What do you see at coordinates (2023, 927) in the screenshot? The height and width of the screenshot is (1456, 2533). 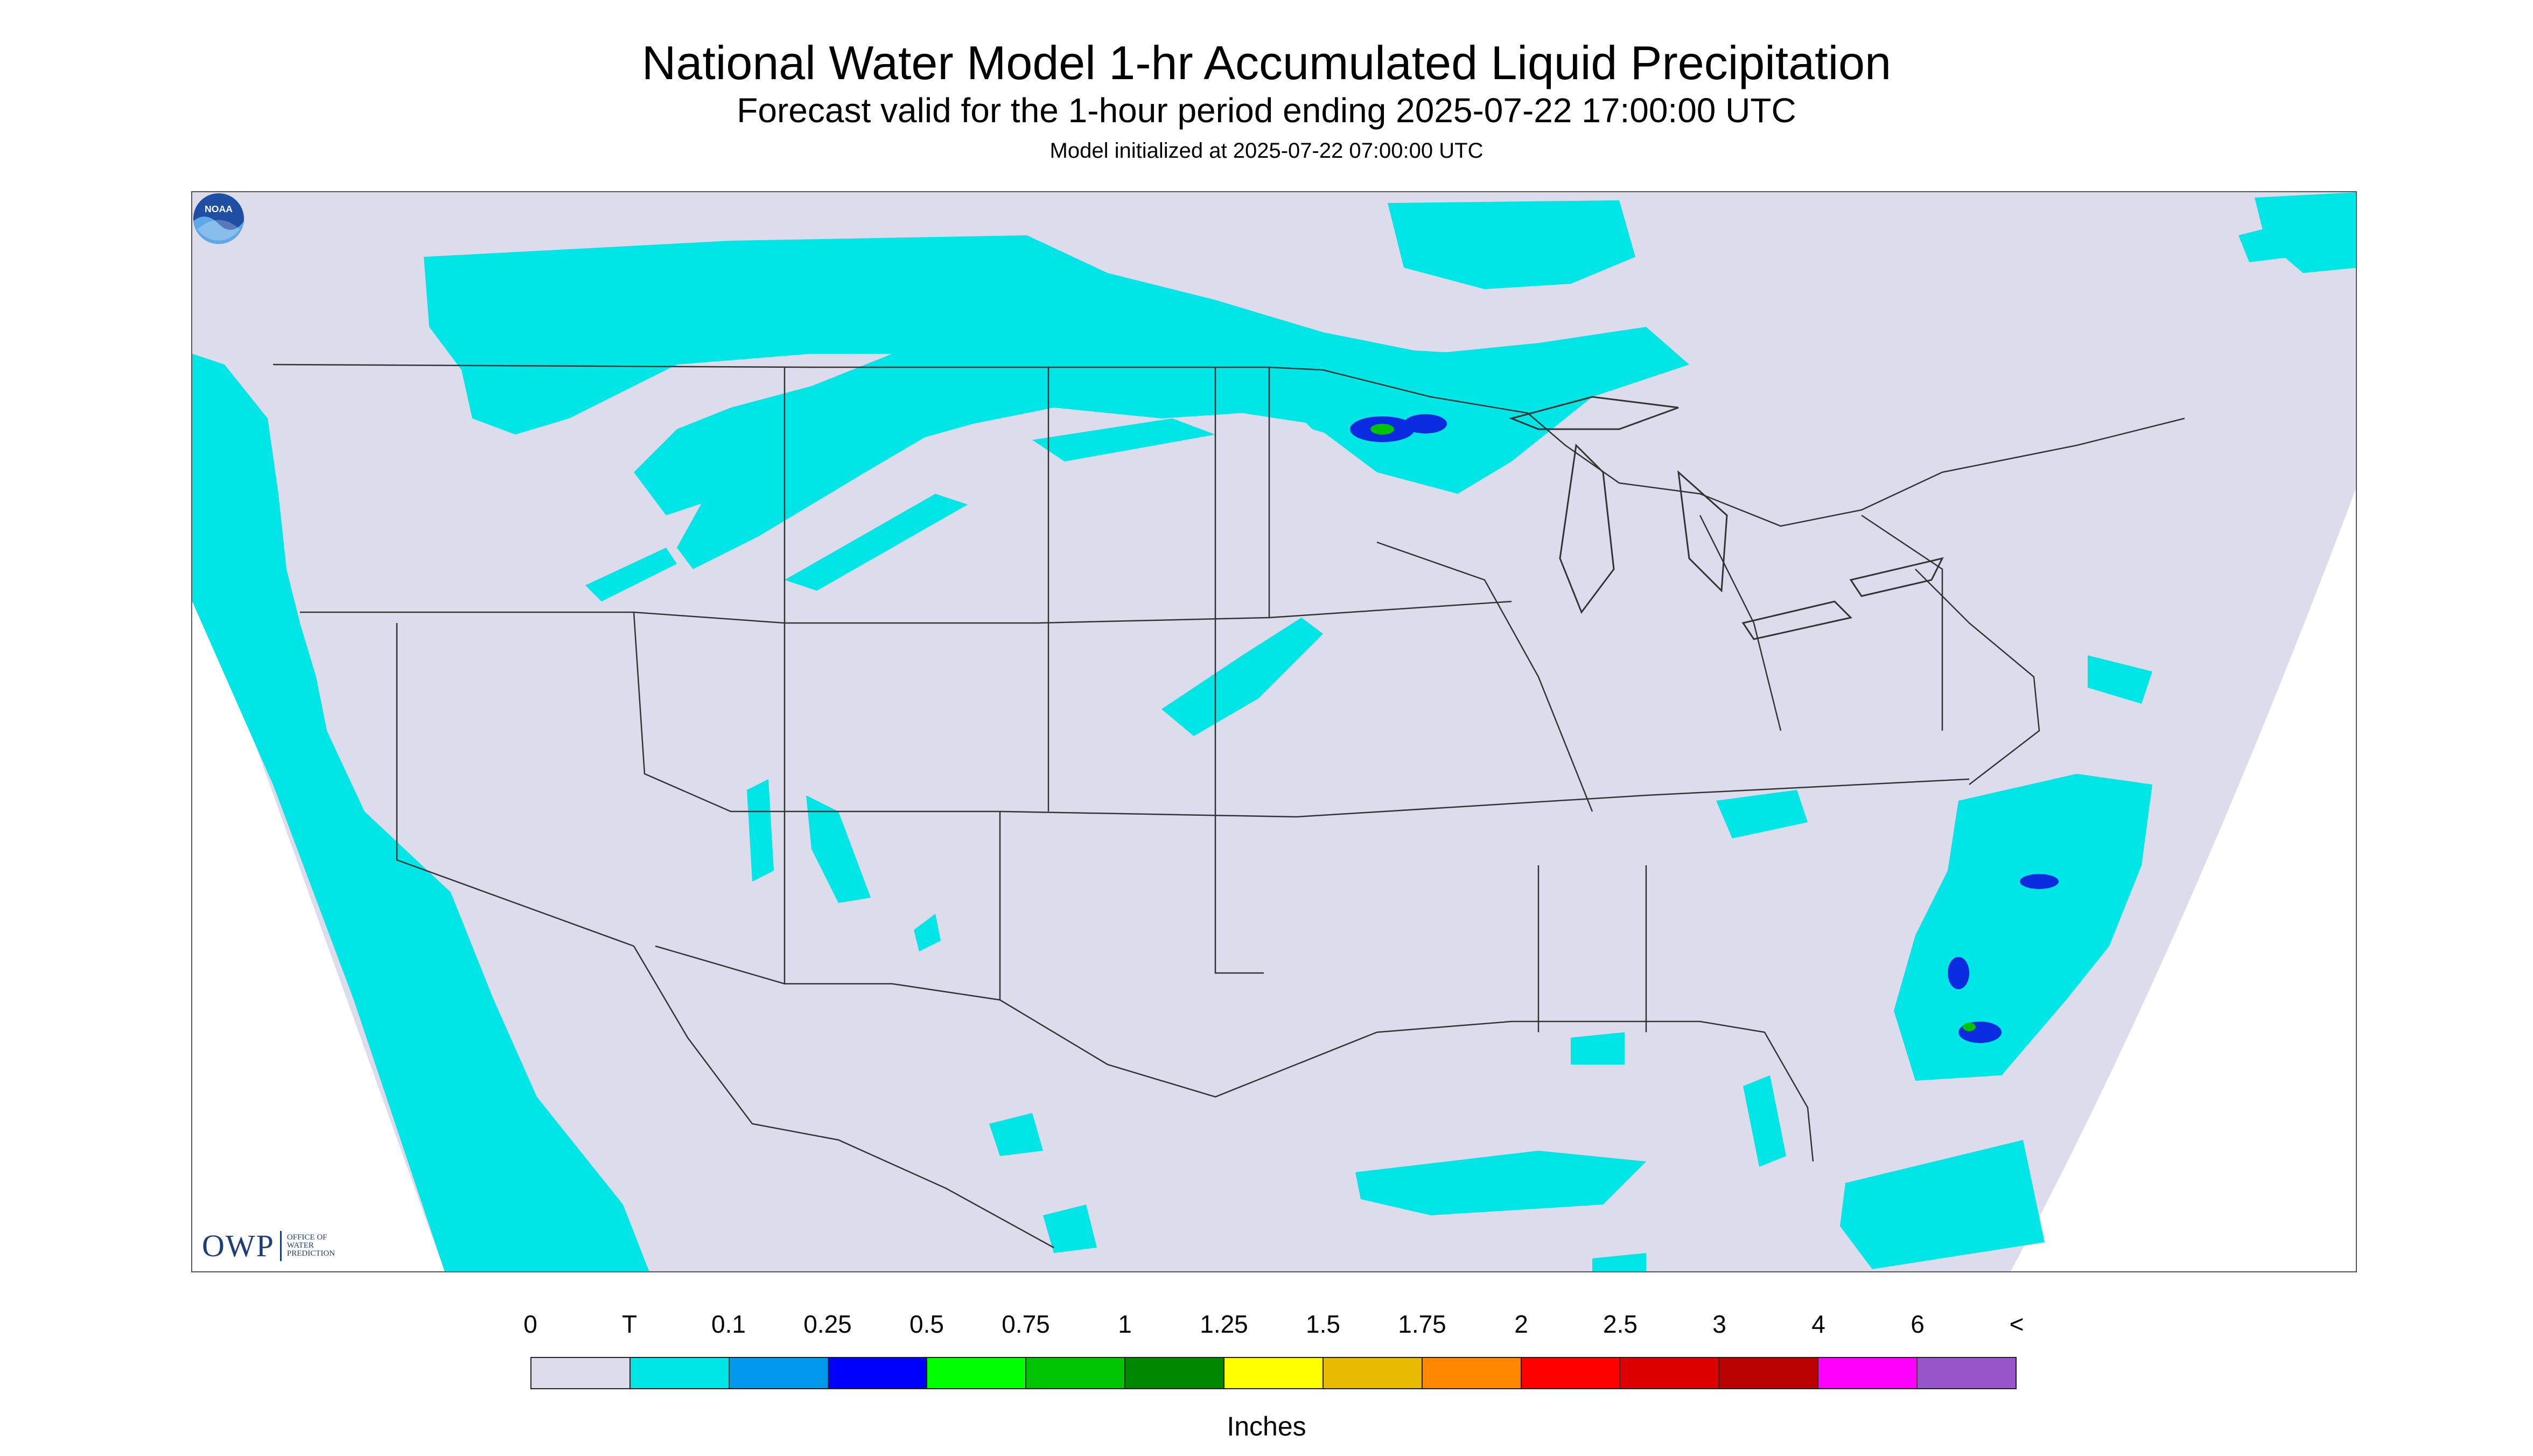 I see `atlantic-trace` at bounding box center [2023, 927].